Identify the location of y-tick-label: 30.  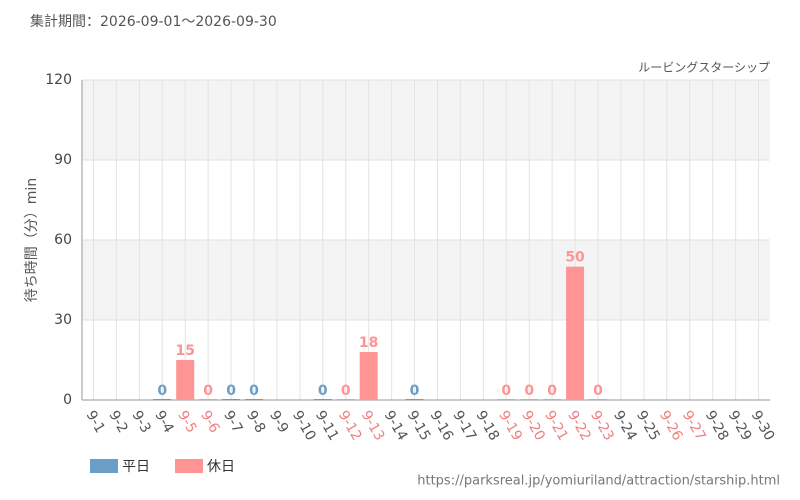
(63, 320).